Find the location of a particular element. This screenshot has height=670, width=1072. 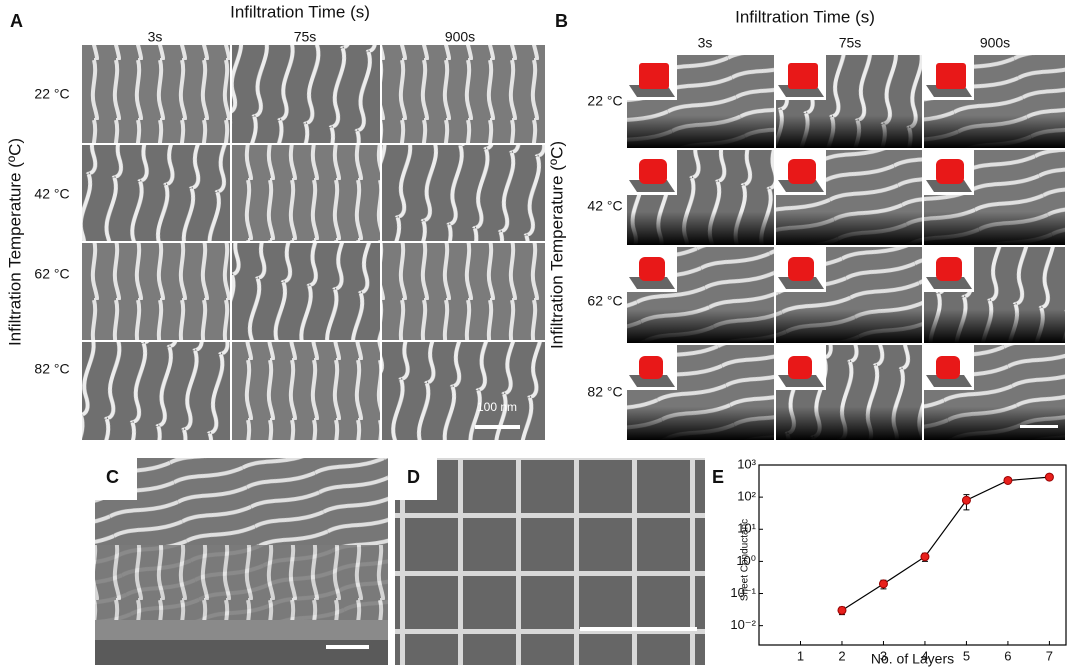

y-tick-label: 10⁻¹ is located at coordinates (743, 592).